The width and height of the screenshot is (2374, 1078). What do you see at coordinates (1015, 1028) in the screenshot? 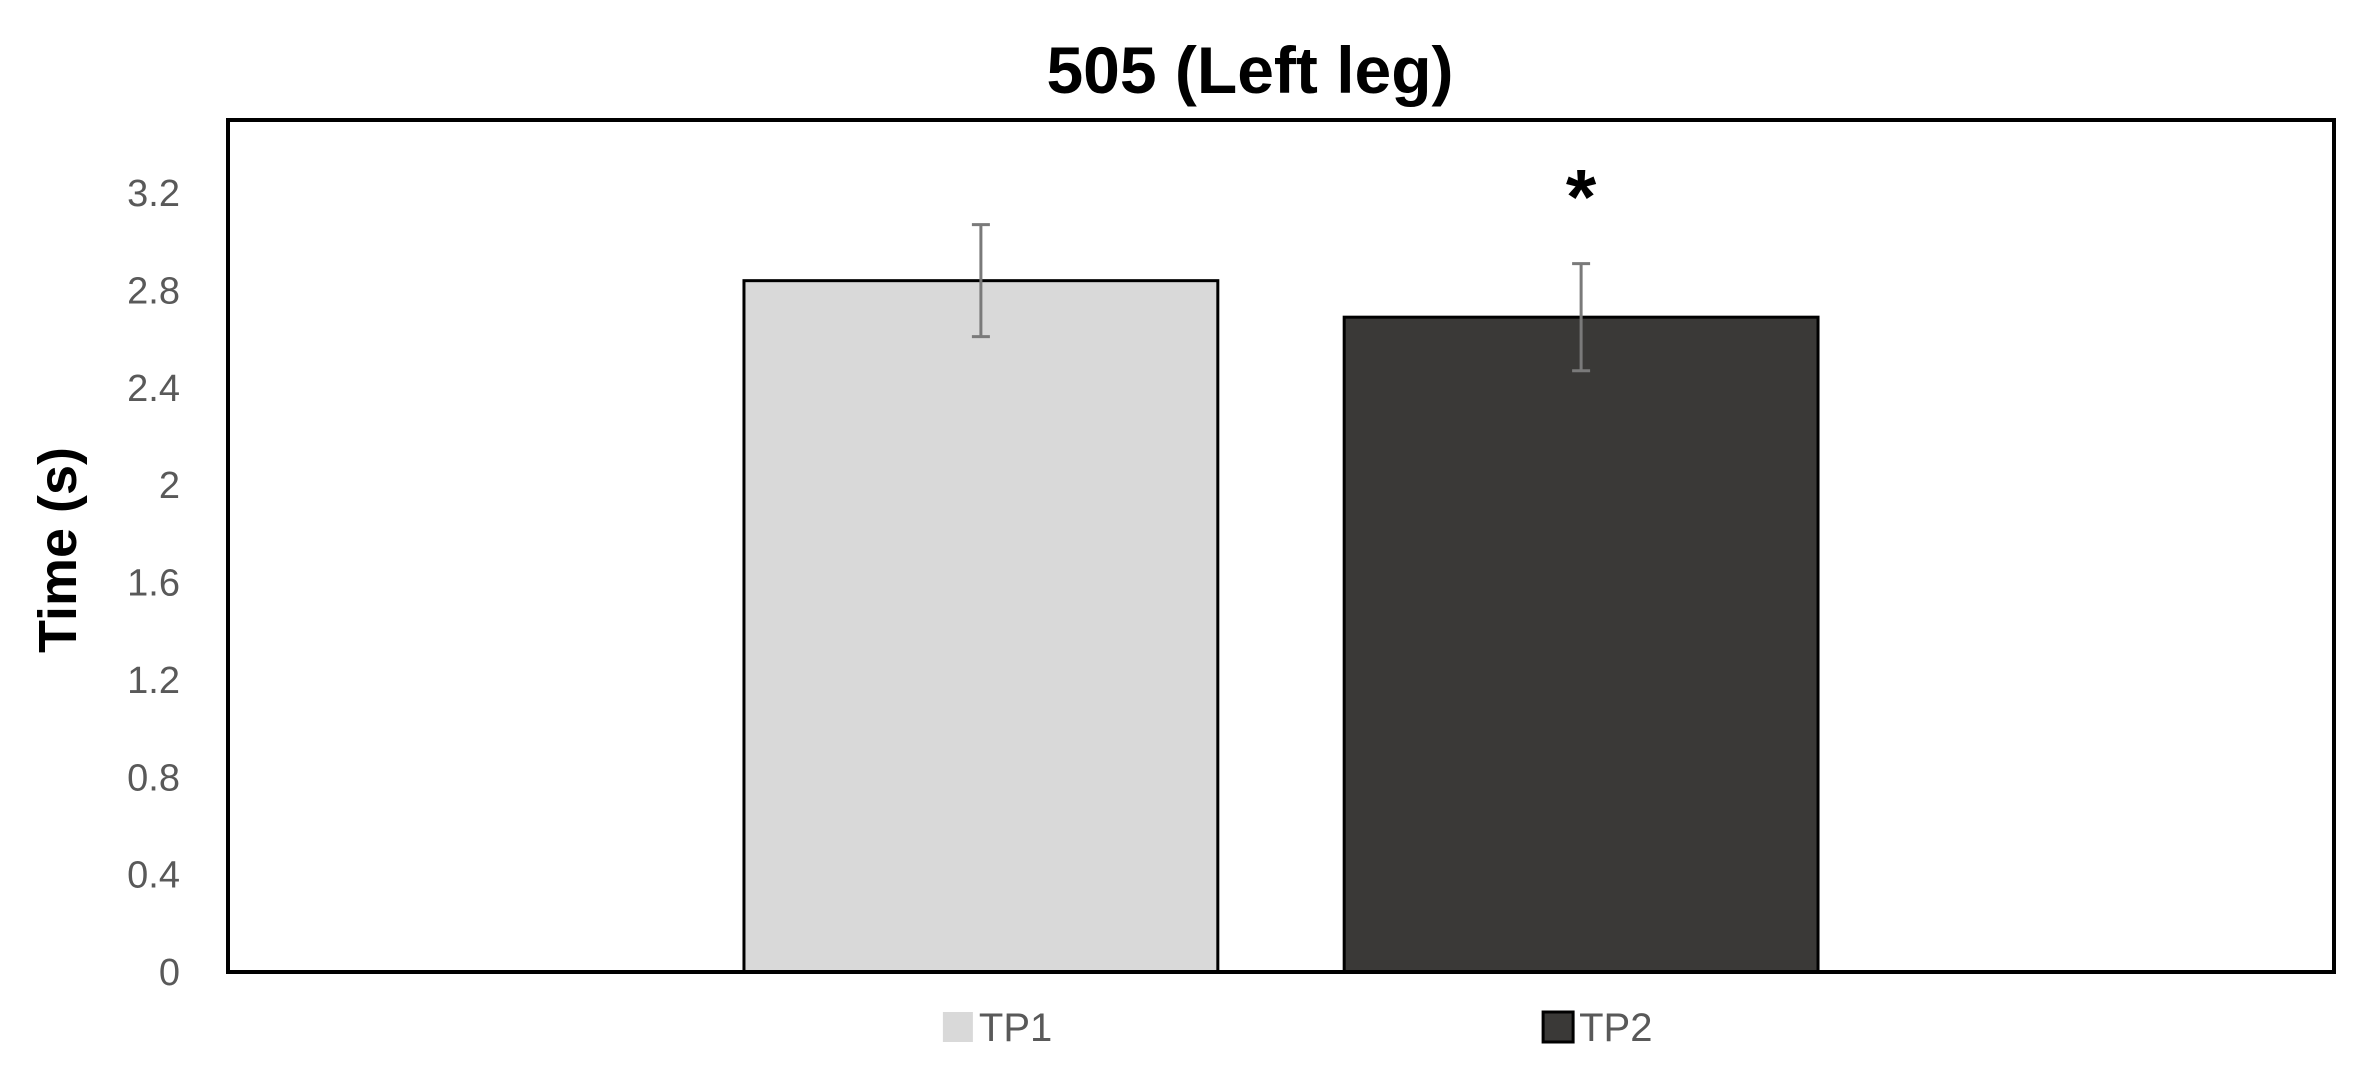
I see `legend-label: TP1` at bounding box center [1015, 1028].